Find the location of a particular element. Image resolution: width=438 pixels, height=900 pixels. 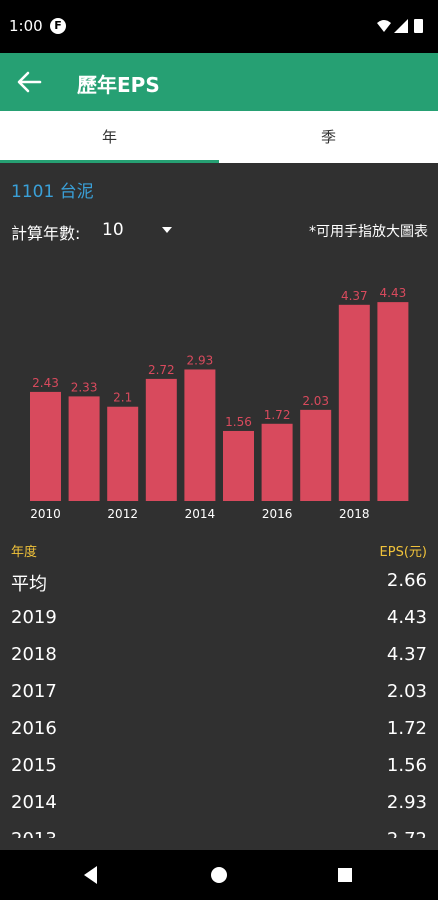

data-label-2016: 1.72 is located at coordinates (277, 415).